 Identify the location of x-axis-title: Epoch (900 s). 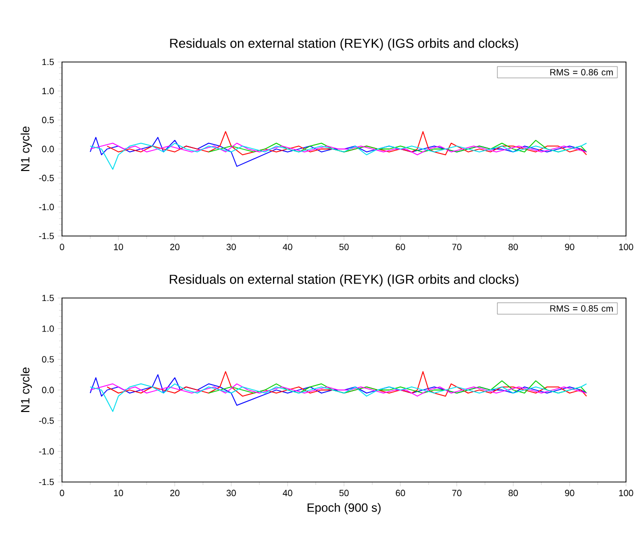
(344, 508).